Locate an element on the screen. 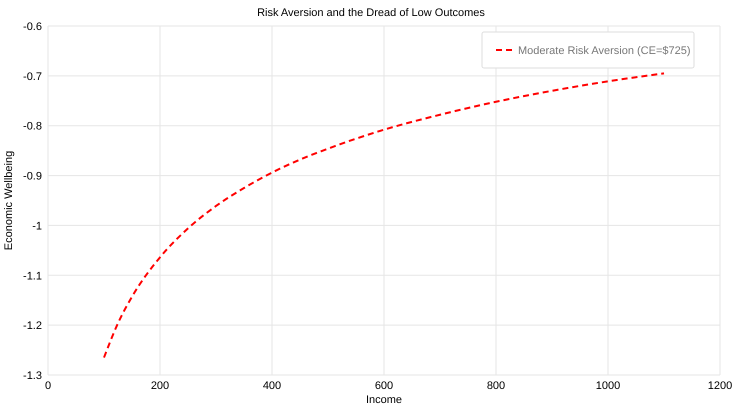  x-axis-title: Income is located at coordinates (384, 400).